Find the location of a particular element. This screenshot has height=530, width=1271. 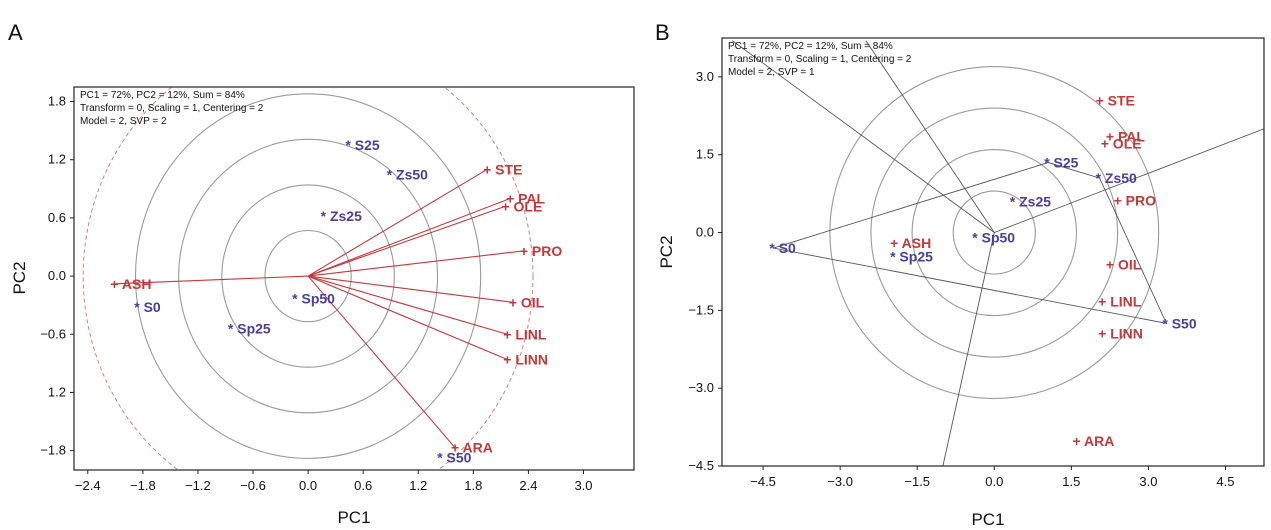

vector-ste is located at coordinates (397, 222).